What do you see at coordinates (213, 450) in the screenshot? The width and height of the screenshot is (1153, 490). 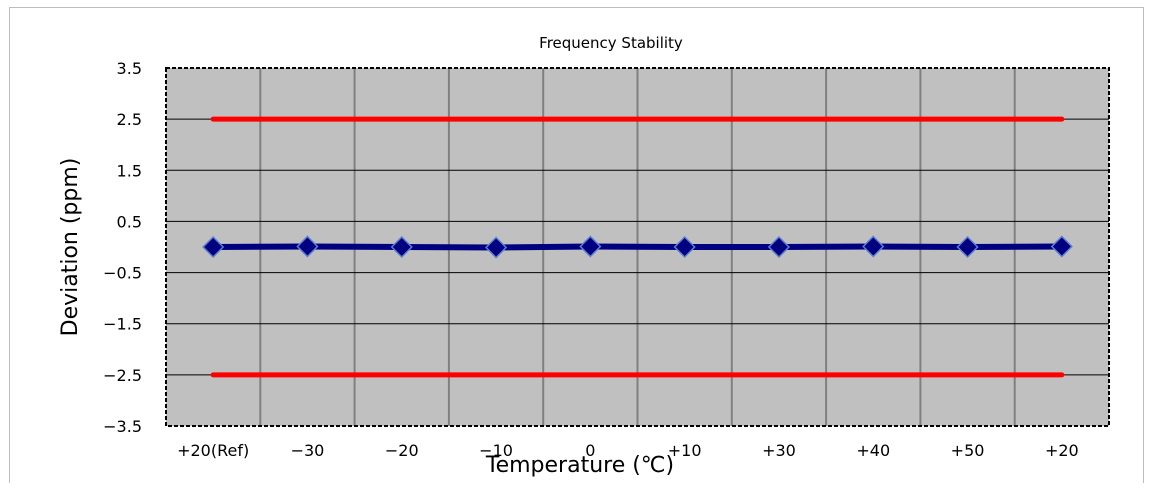 I see `x-tick-label: +20(Ref)` at bounding box center [213, 450].